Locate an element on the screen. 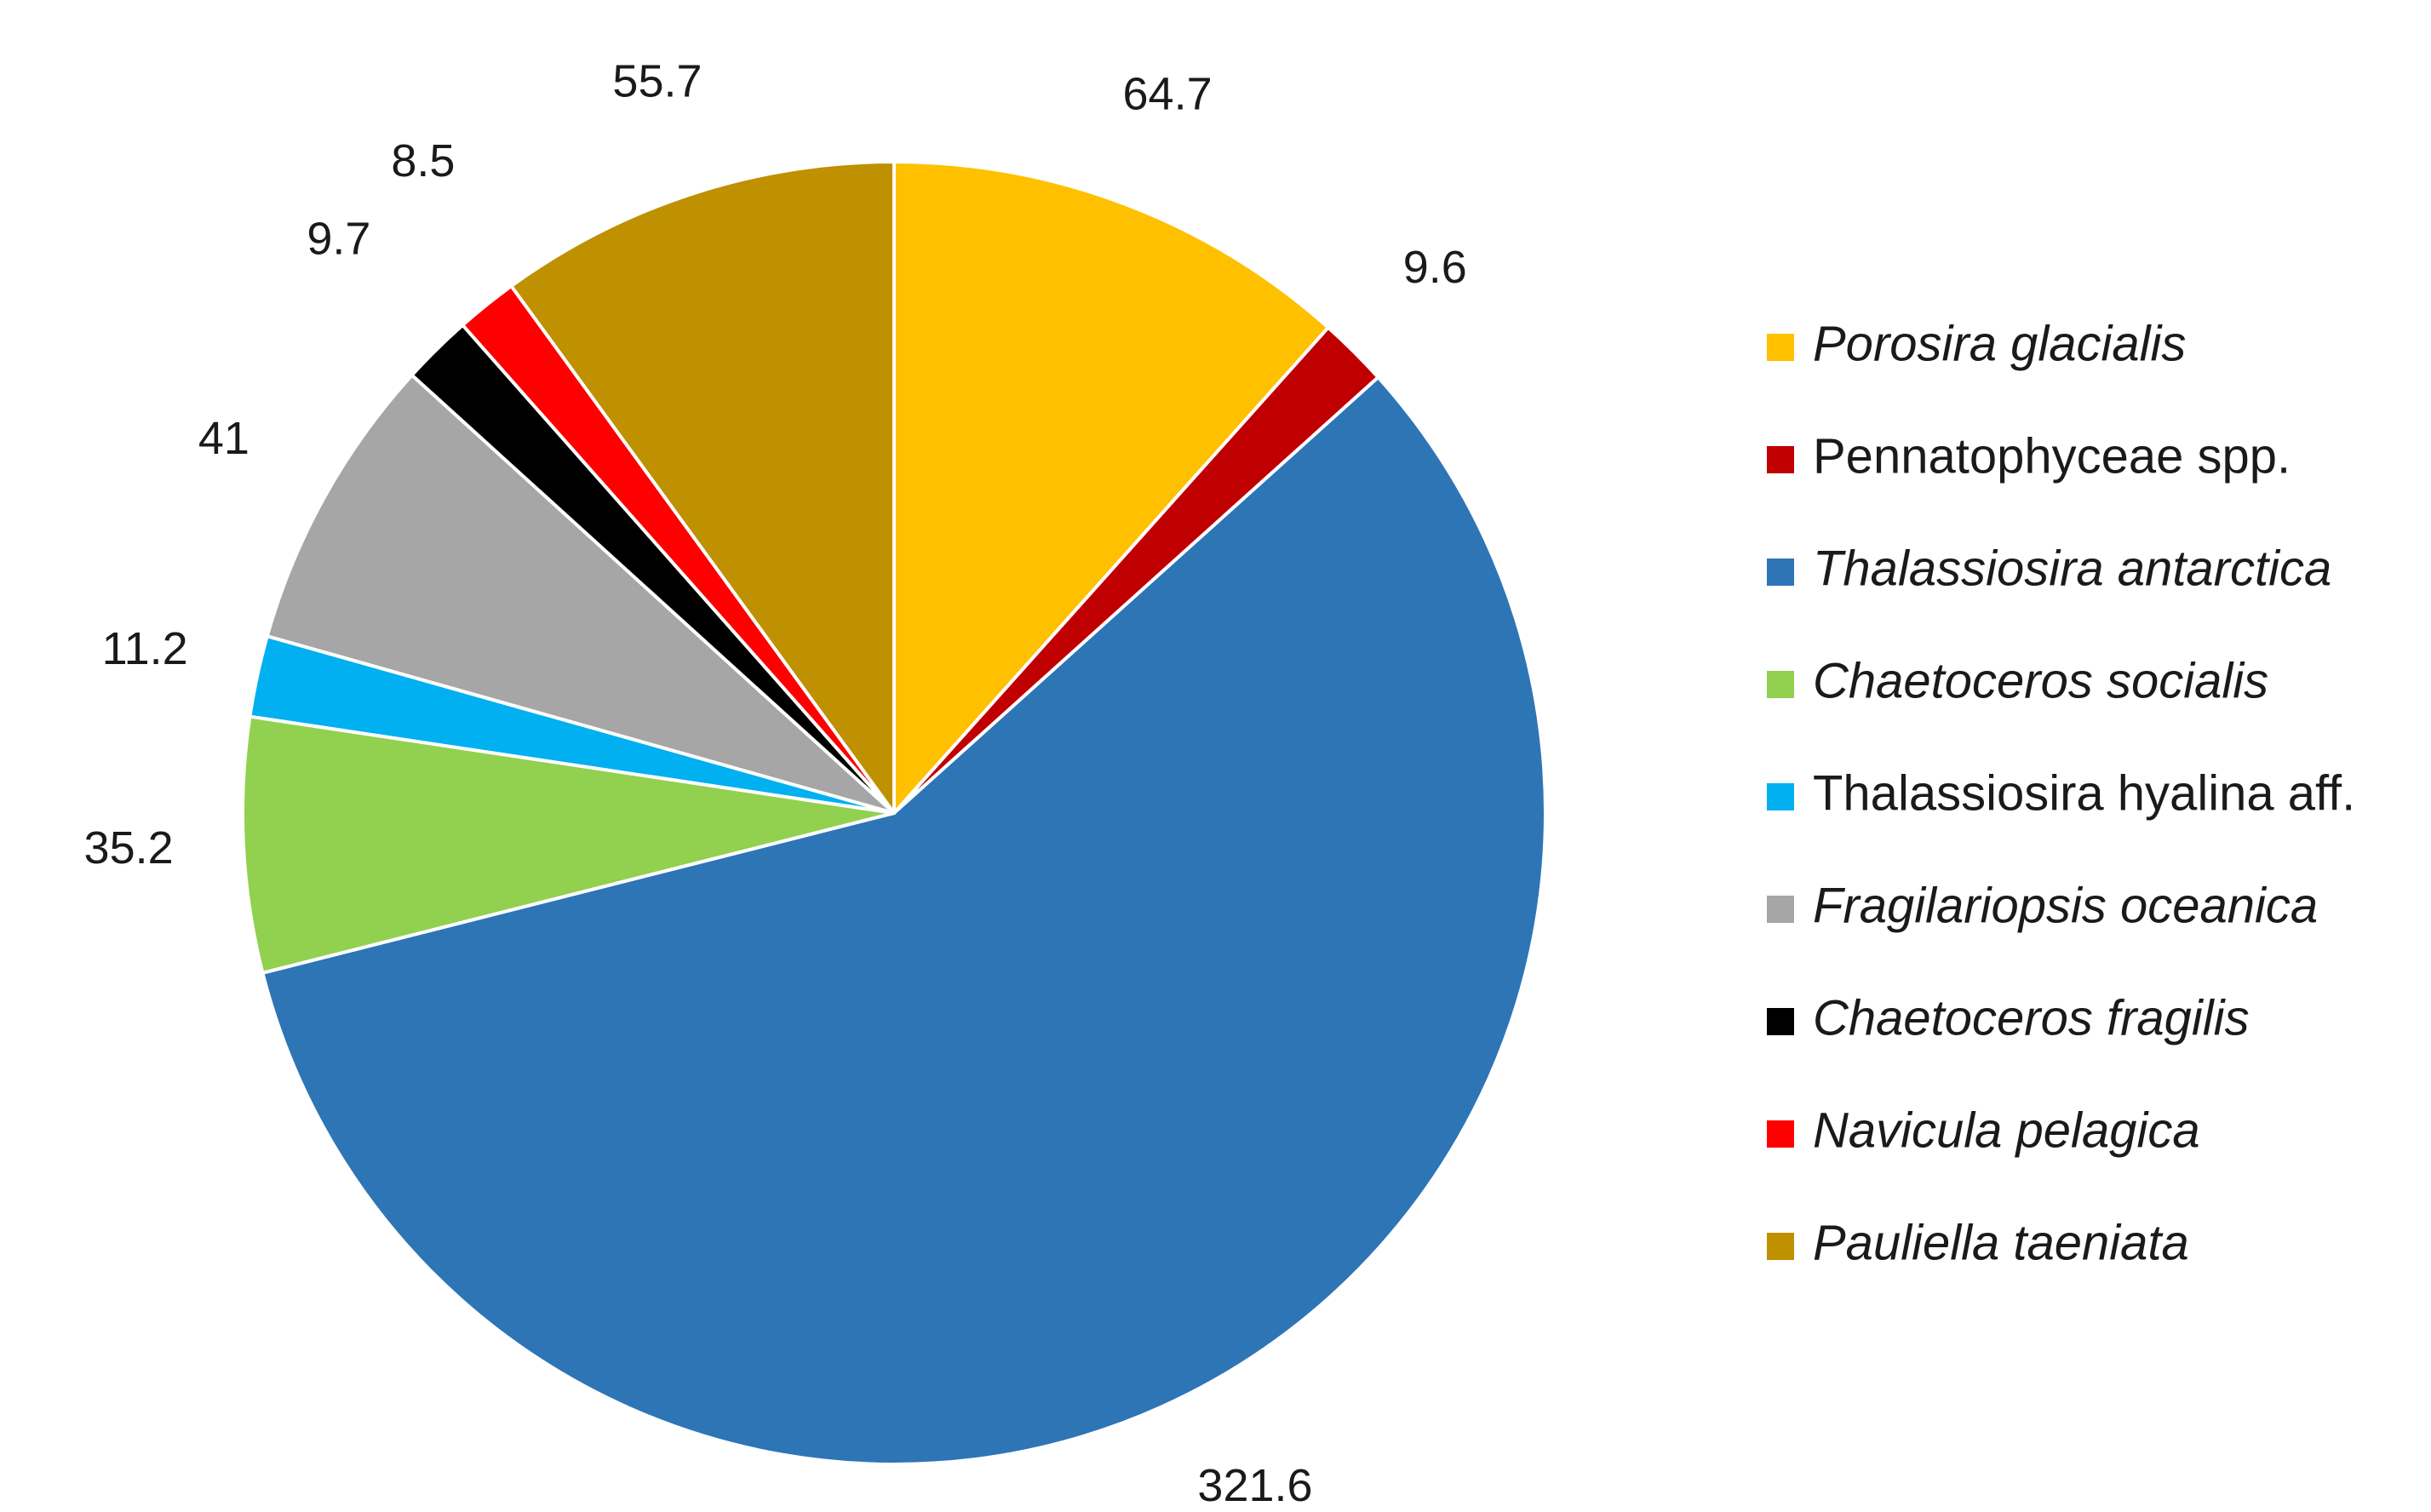  data-label-pennatophyceae-spp: 9.6 is located at coordinates (1435, 267).